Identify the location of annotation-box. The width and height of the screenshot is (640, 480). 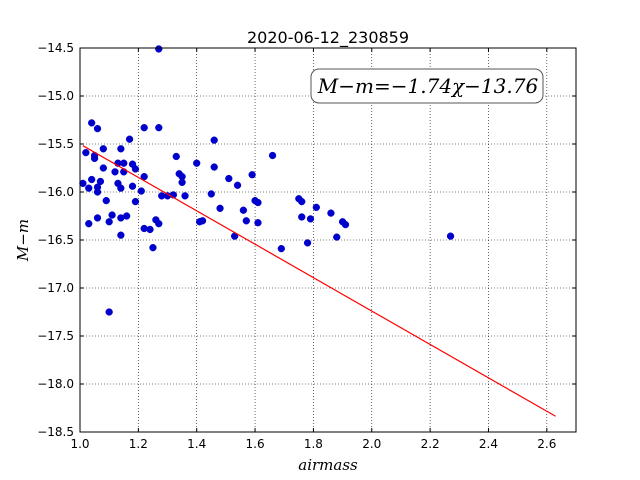
(427, 86).